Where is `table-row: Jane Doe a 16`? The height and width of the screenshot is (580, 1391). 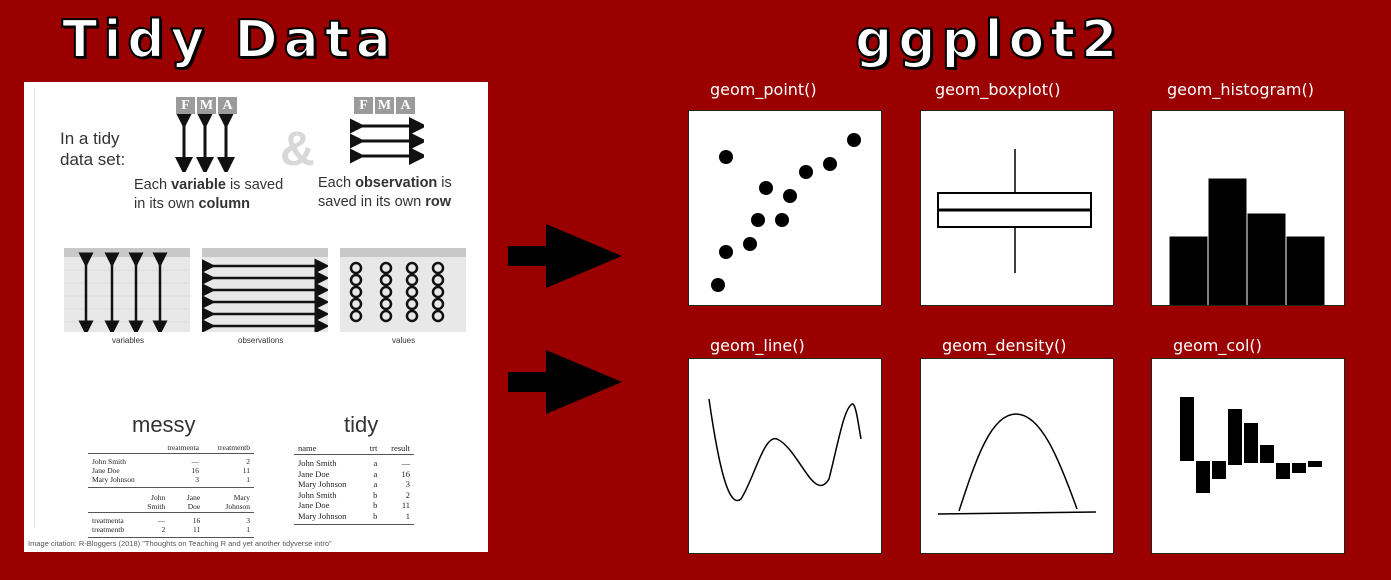 table-row: Jane Doe a 16 is located at coordinates (354, 474).